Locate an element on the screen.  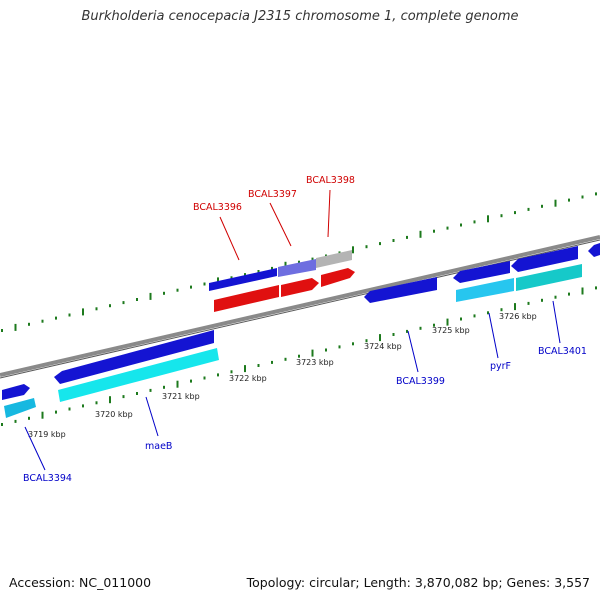
scale-label: 3724 kbp is located at coordinates (383, 346).